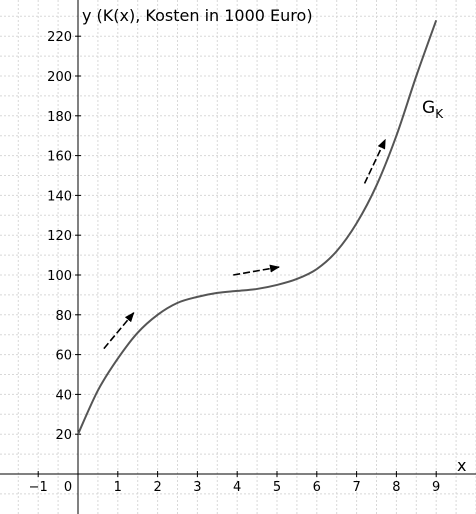 This screenshot has width=476, height=514. I want to click on x-tick-label: 4, so click(237, 487).